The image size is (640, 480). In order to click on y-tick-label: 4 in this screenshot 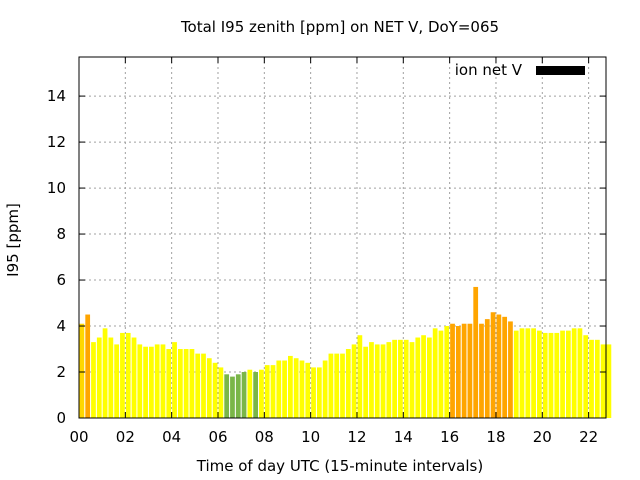, I will do `click(61, 326)`.